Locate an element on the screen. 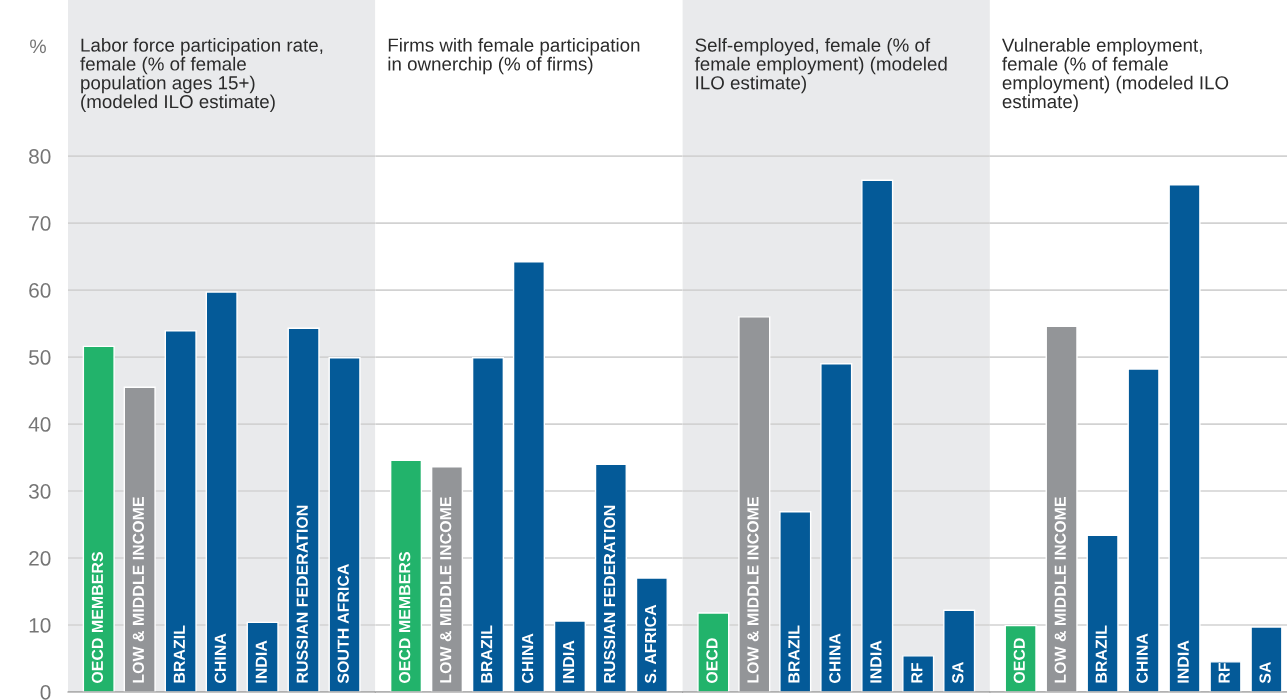  y-tick-label: 20 is located at coordinates (40, 558).